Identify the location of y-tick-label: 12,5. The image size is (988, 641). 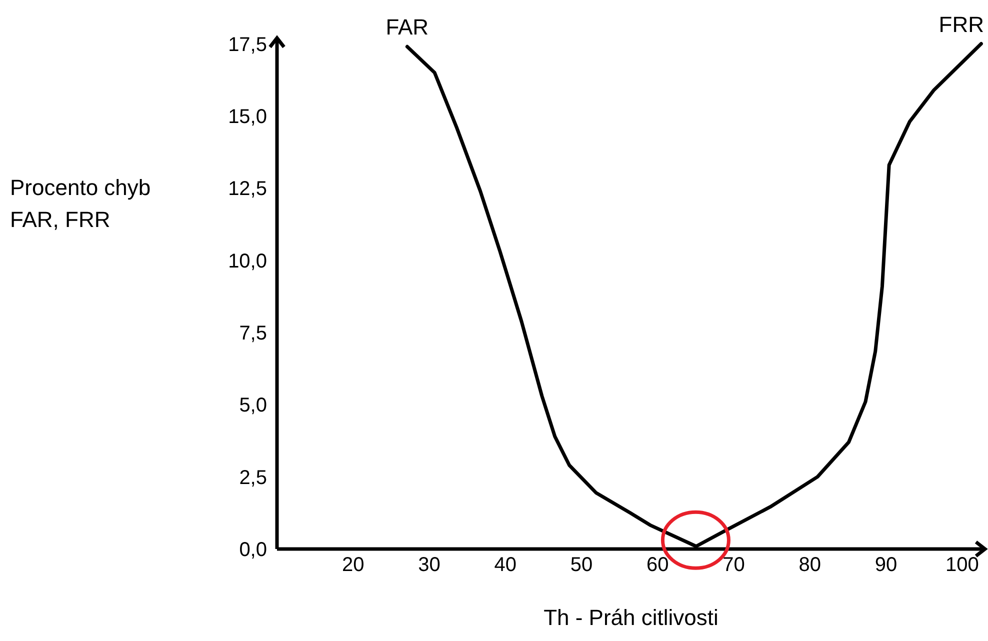
(247, 189).